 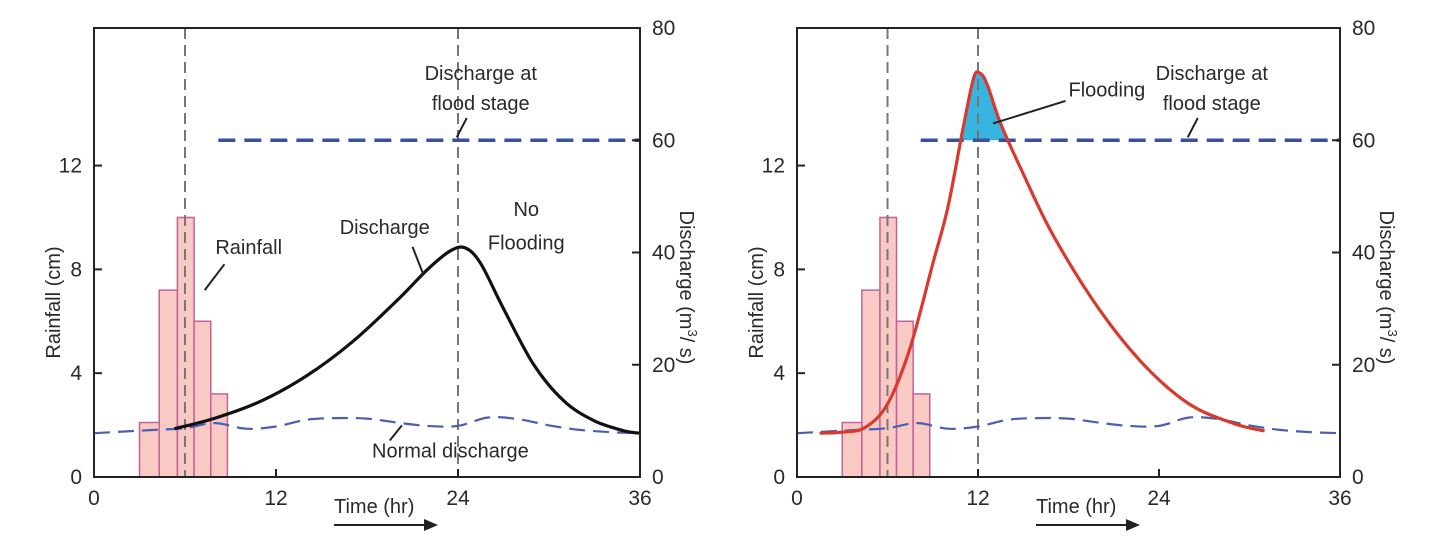 What do you see at coordinates (418, 260) in the screenshot?
I see `discharge-leader` at bounding box center [418, 260].